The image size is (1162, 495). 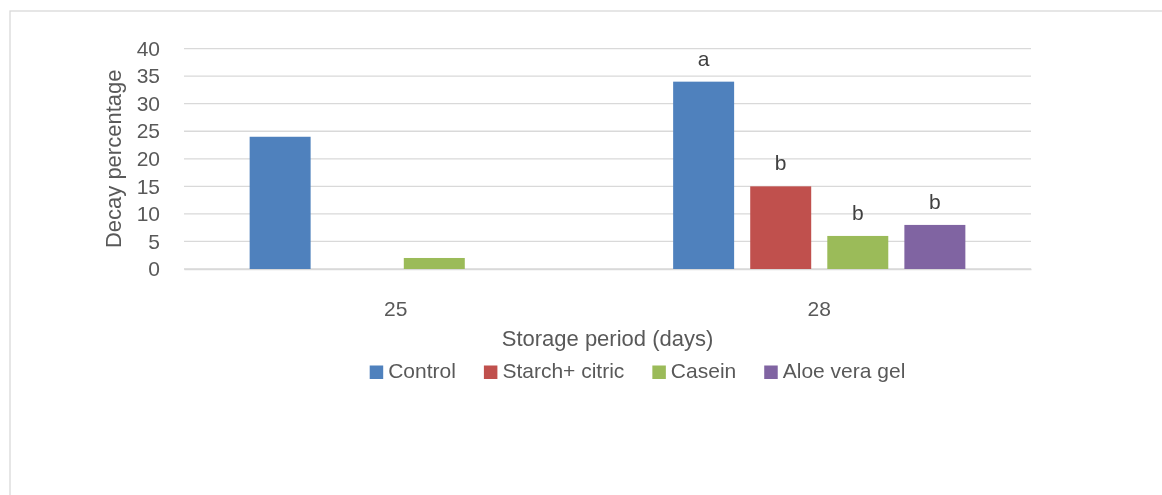 What do you see at coordinates (148, 214) in the screenshot?
I see `y-tick-label: 10` at bounding box center [148, 214].